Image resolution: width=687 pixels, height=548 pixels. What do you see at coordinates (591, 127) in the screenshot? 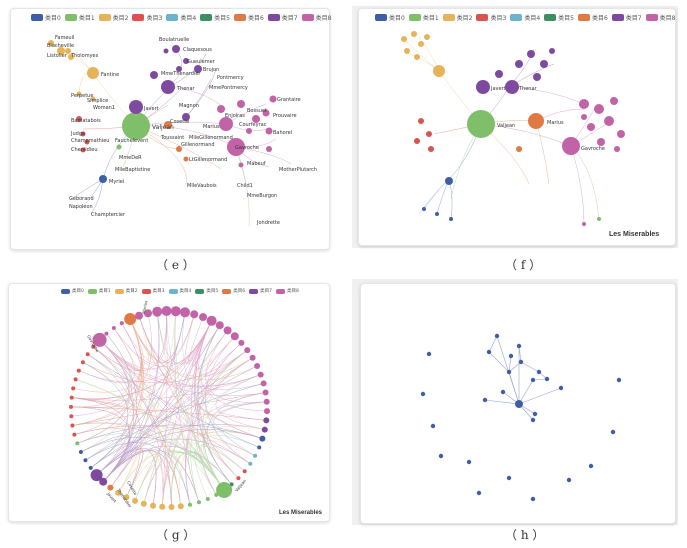
I see `node-f-8e` at bounding box center [591, 127].